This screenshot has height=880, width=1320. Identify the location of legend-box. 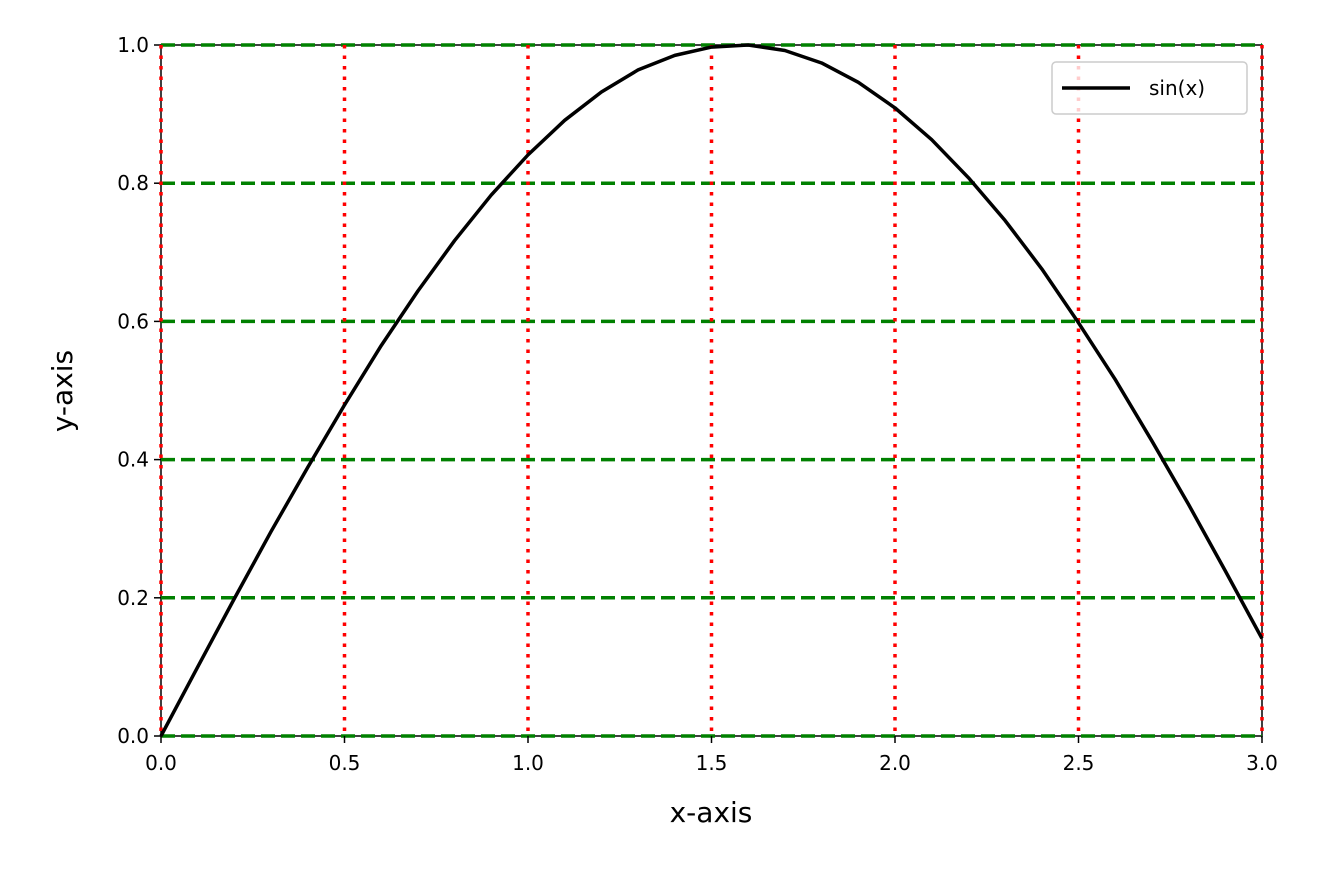
(1149, 88).